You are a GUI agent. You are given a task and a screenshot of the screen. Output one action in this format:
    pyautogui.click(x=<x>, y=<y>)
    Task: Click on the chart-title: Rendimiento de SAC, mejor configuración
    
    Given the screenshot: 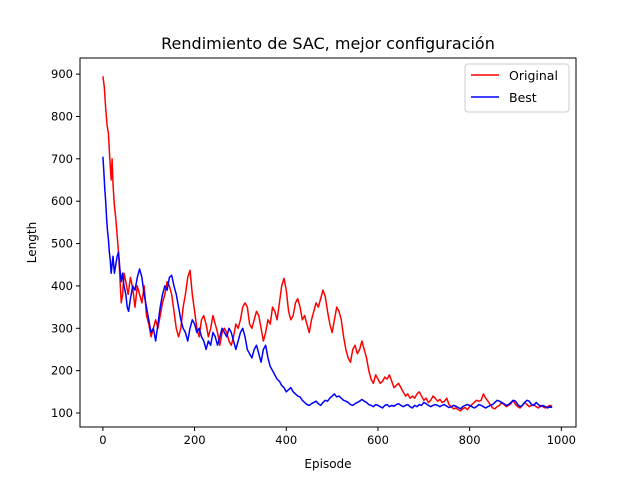 What is the action you would take?
    pyautogui.click(x=328, y=43)
    